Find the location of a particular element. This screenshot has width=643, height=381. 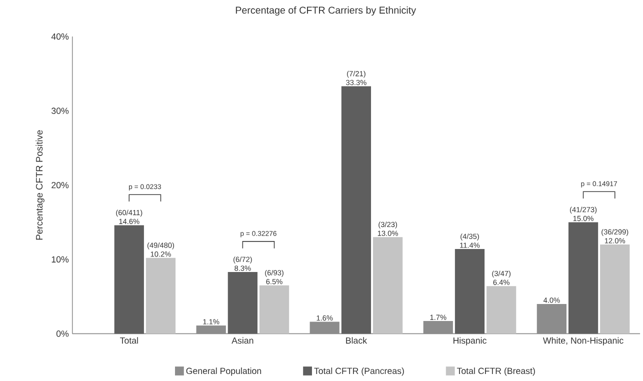

legend-label: Total CFTR (Breast) is located at coordinates (495, 372).